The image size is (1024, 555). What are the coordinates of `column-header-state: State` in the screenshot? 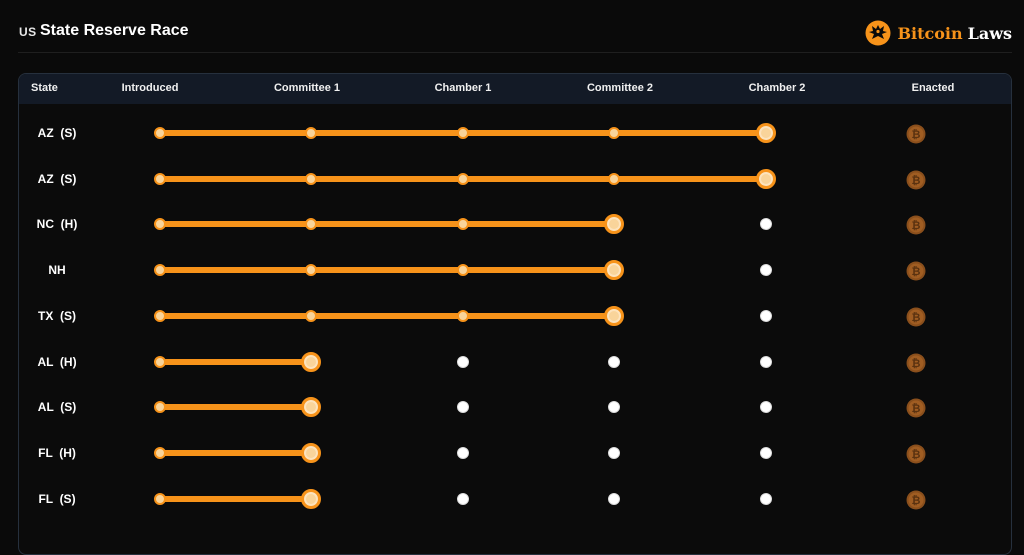 It's located at (44, 88).